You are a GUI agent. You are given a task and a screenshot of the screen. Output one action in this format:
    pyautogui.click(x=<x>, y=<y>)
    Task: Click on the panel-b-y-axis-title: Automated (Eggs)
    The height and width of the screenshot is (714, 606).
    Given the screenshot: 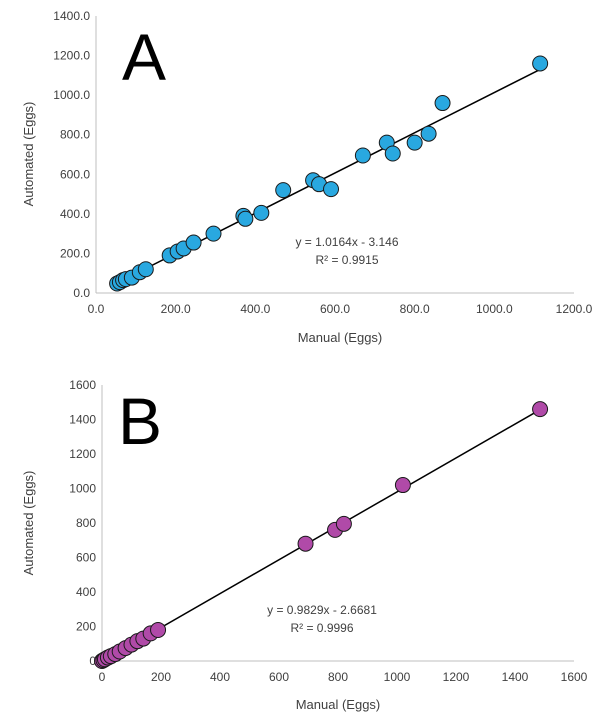 What is the action you would take?
    pyautogui.click(x=28, y=523)
    